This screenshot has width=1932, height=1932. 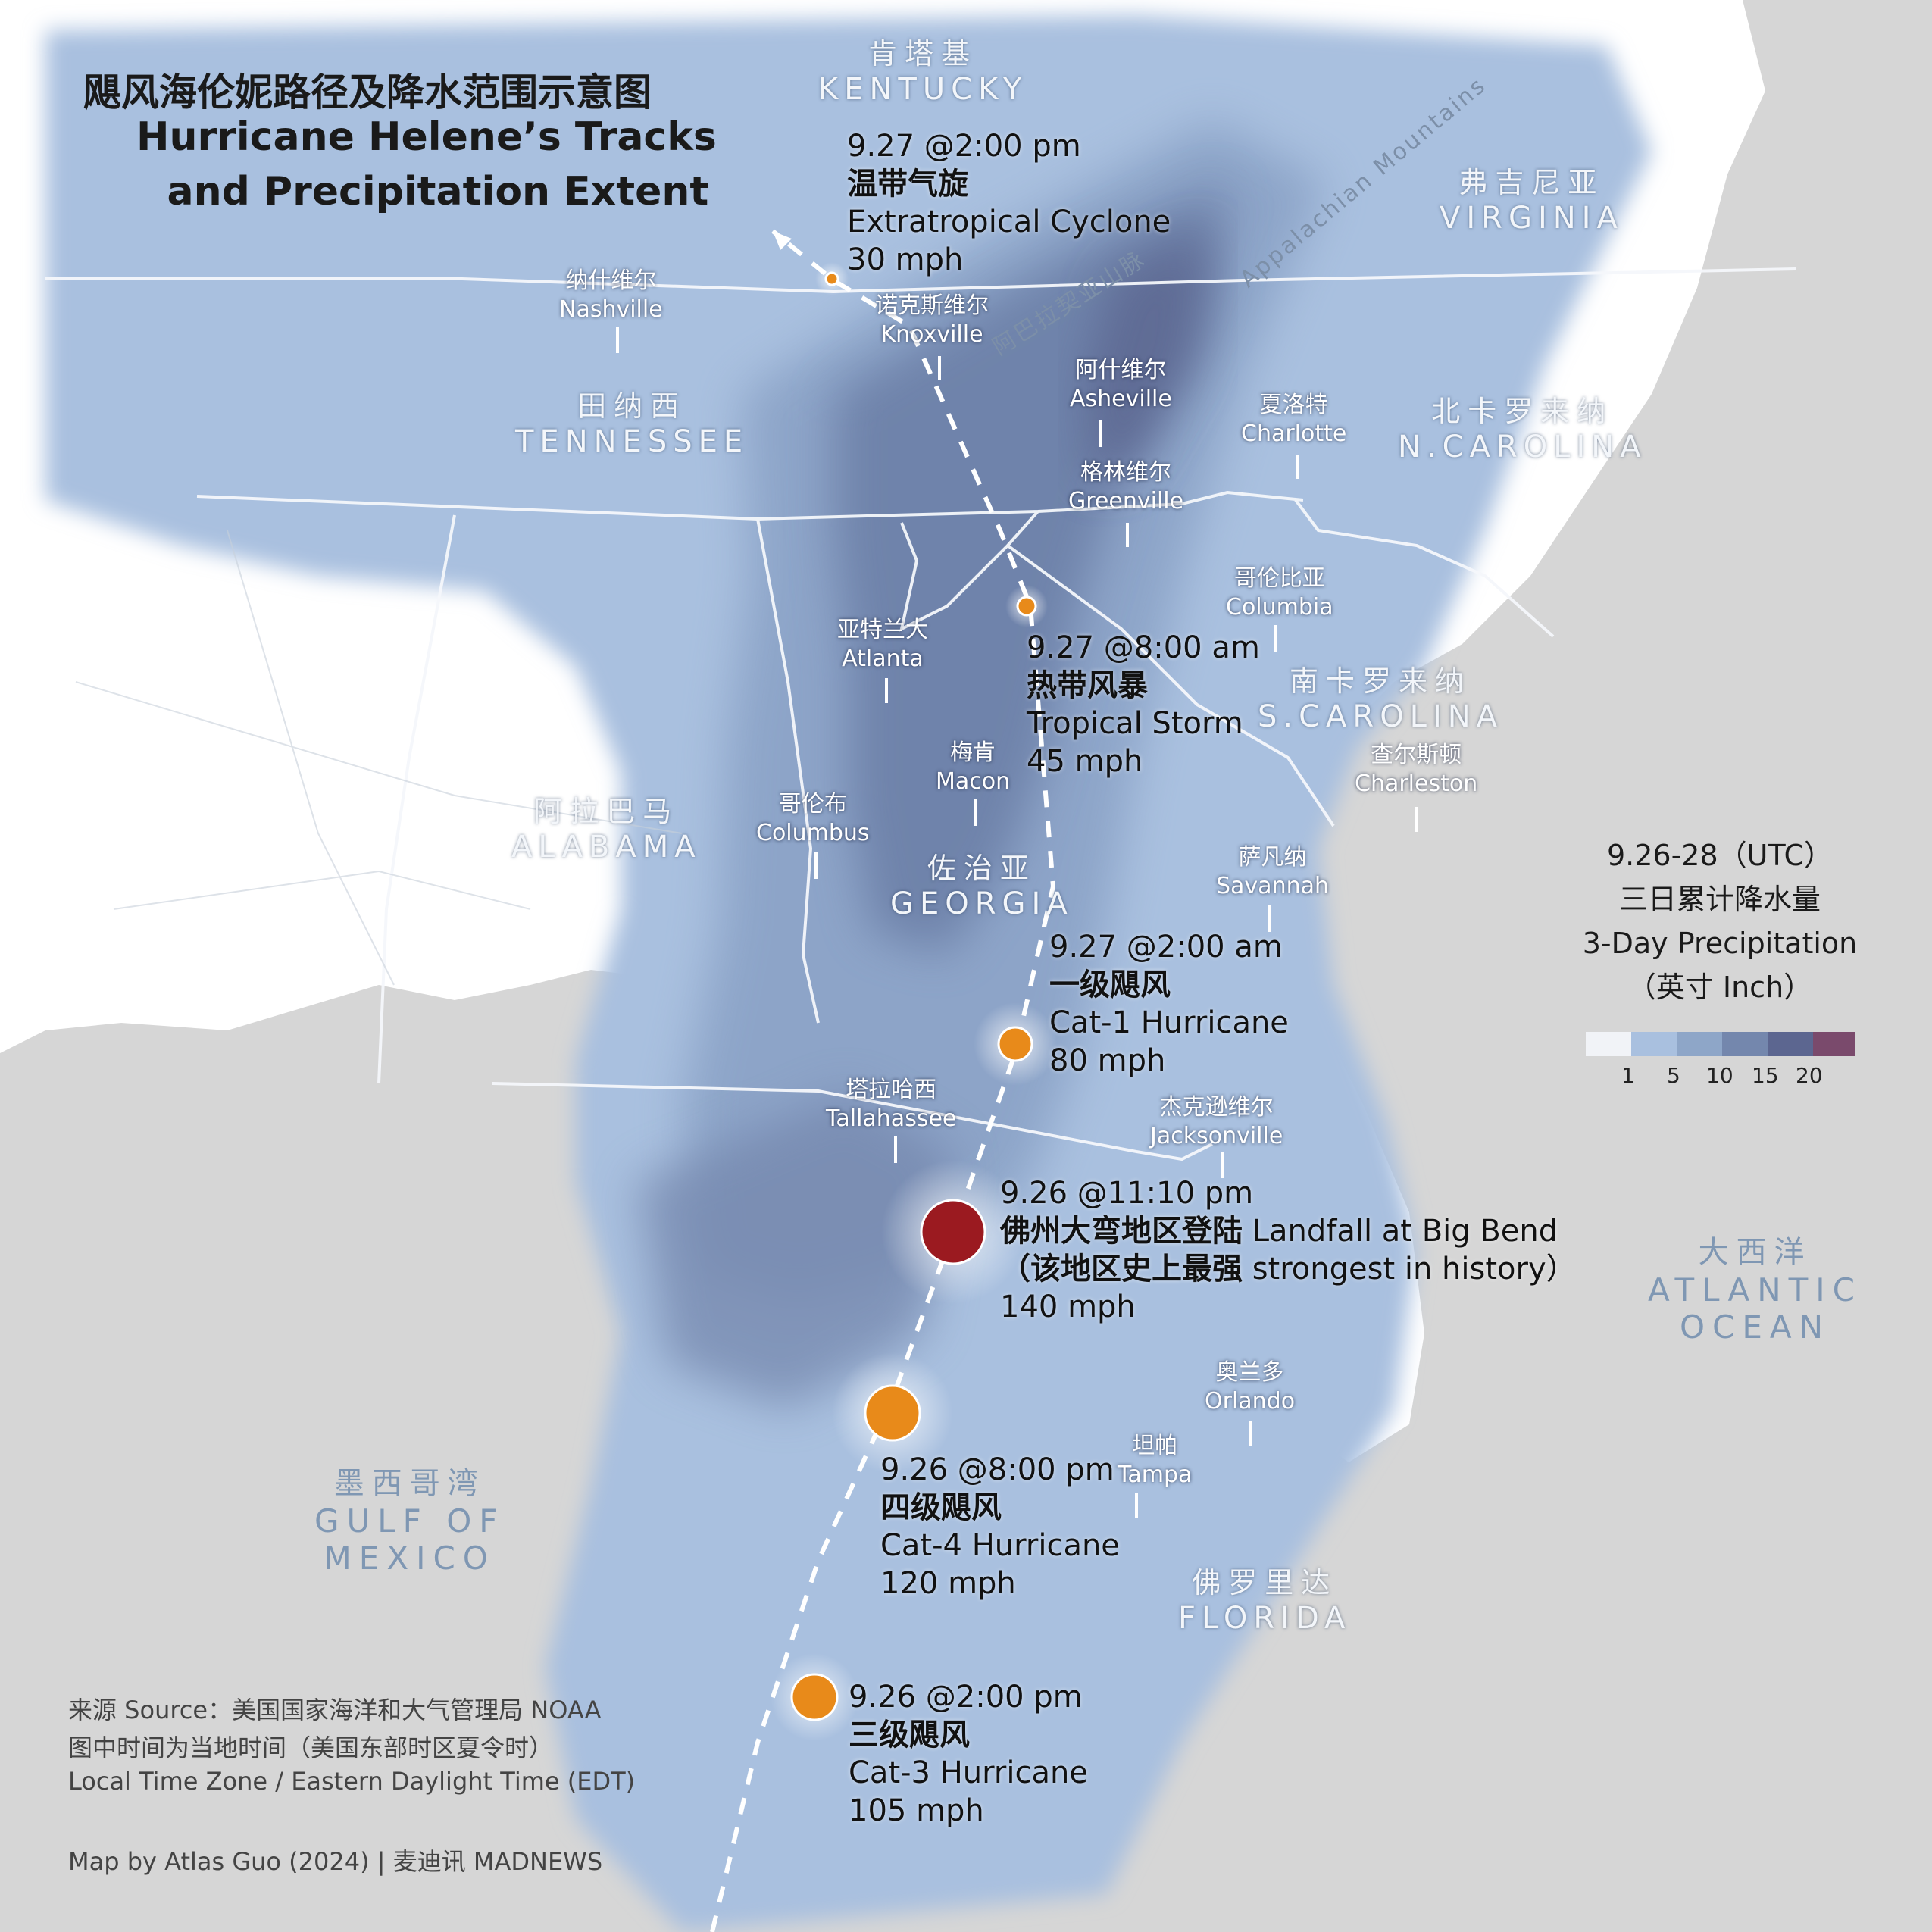 What do you see at coordinates (1810, 1075) in the screenshot?
I see `legend-tick: 20` at bounding box center [1810, 1075].